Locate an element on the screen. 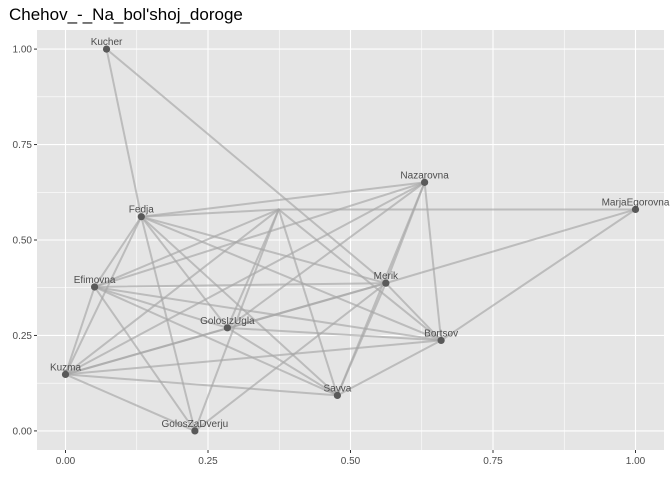 This screenshot has width=672, height=480. node-label: GolosZaDverju is located at coordinates (195, 424).